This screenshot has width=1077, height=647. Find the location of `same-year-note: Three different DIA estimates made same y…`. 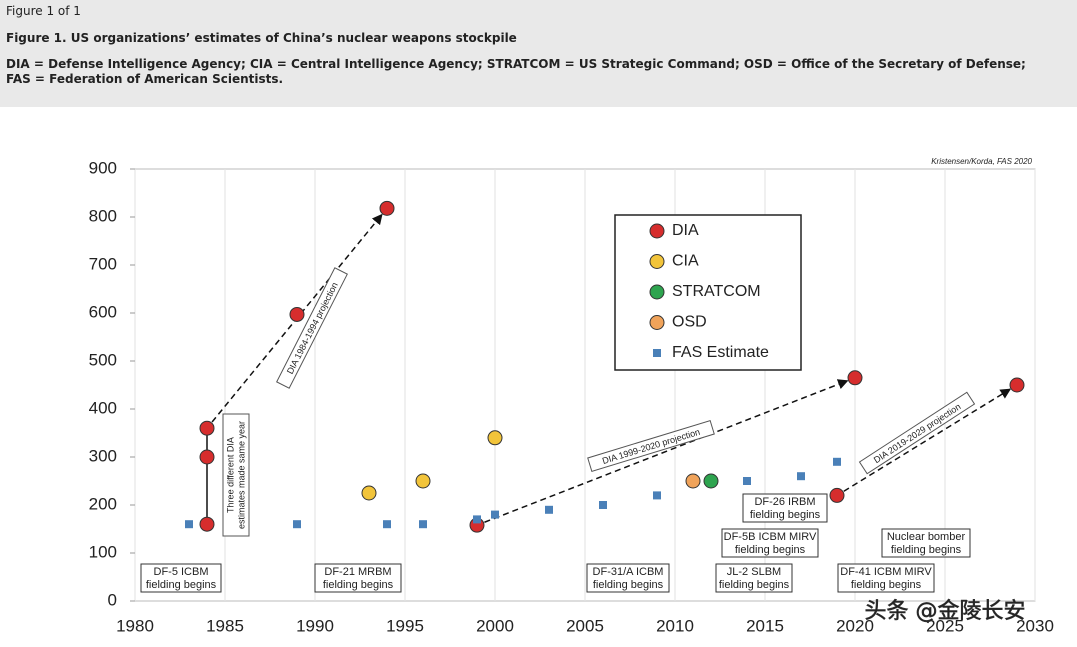

same-year-note: Three different DIA estimates made same y… is located at coordinates (236, 475).